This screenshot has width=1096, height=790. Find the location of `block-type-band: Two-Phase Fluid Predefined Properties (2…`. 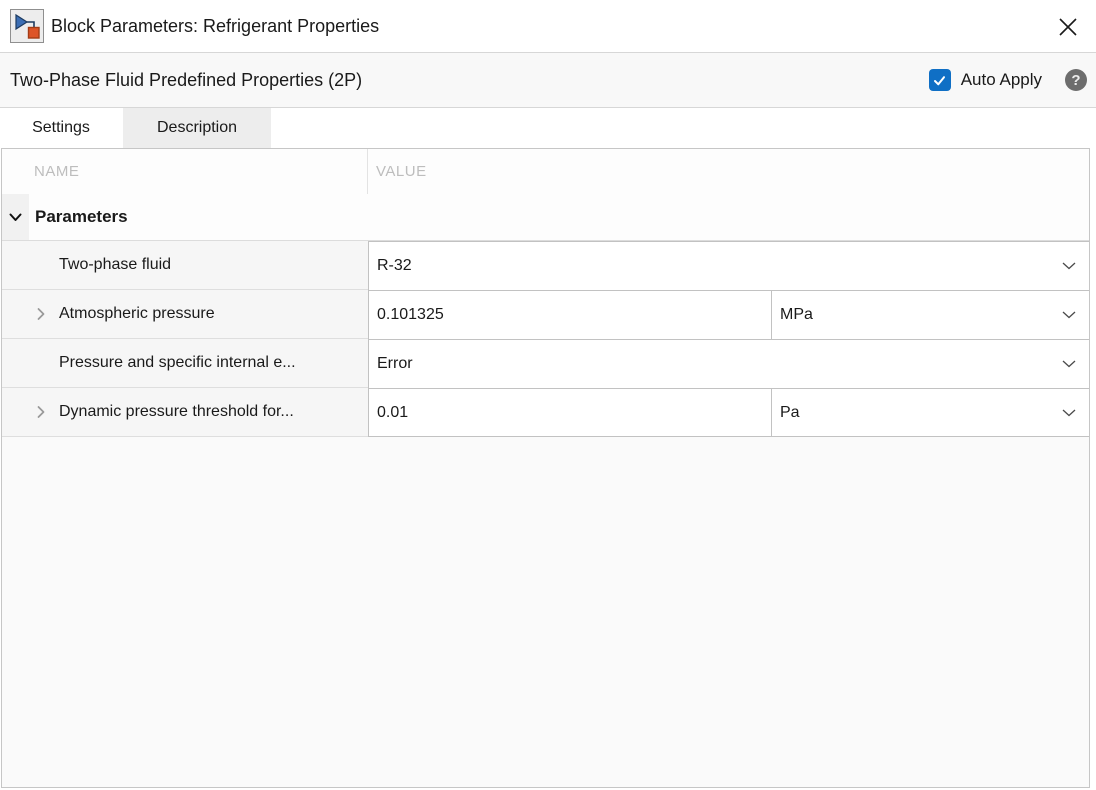

block-type-band: Two-Phase Fluid Predefined Properties (2… is located at coordinates (548, 80).